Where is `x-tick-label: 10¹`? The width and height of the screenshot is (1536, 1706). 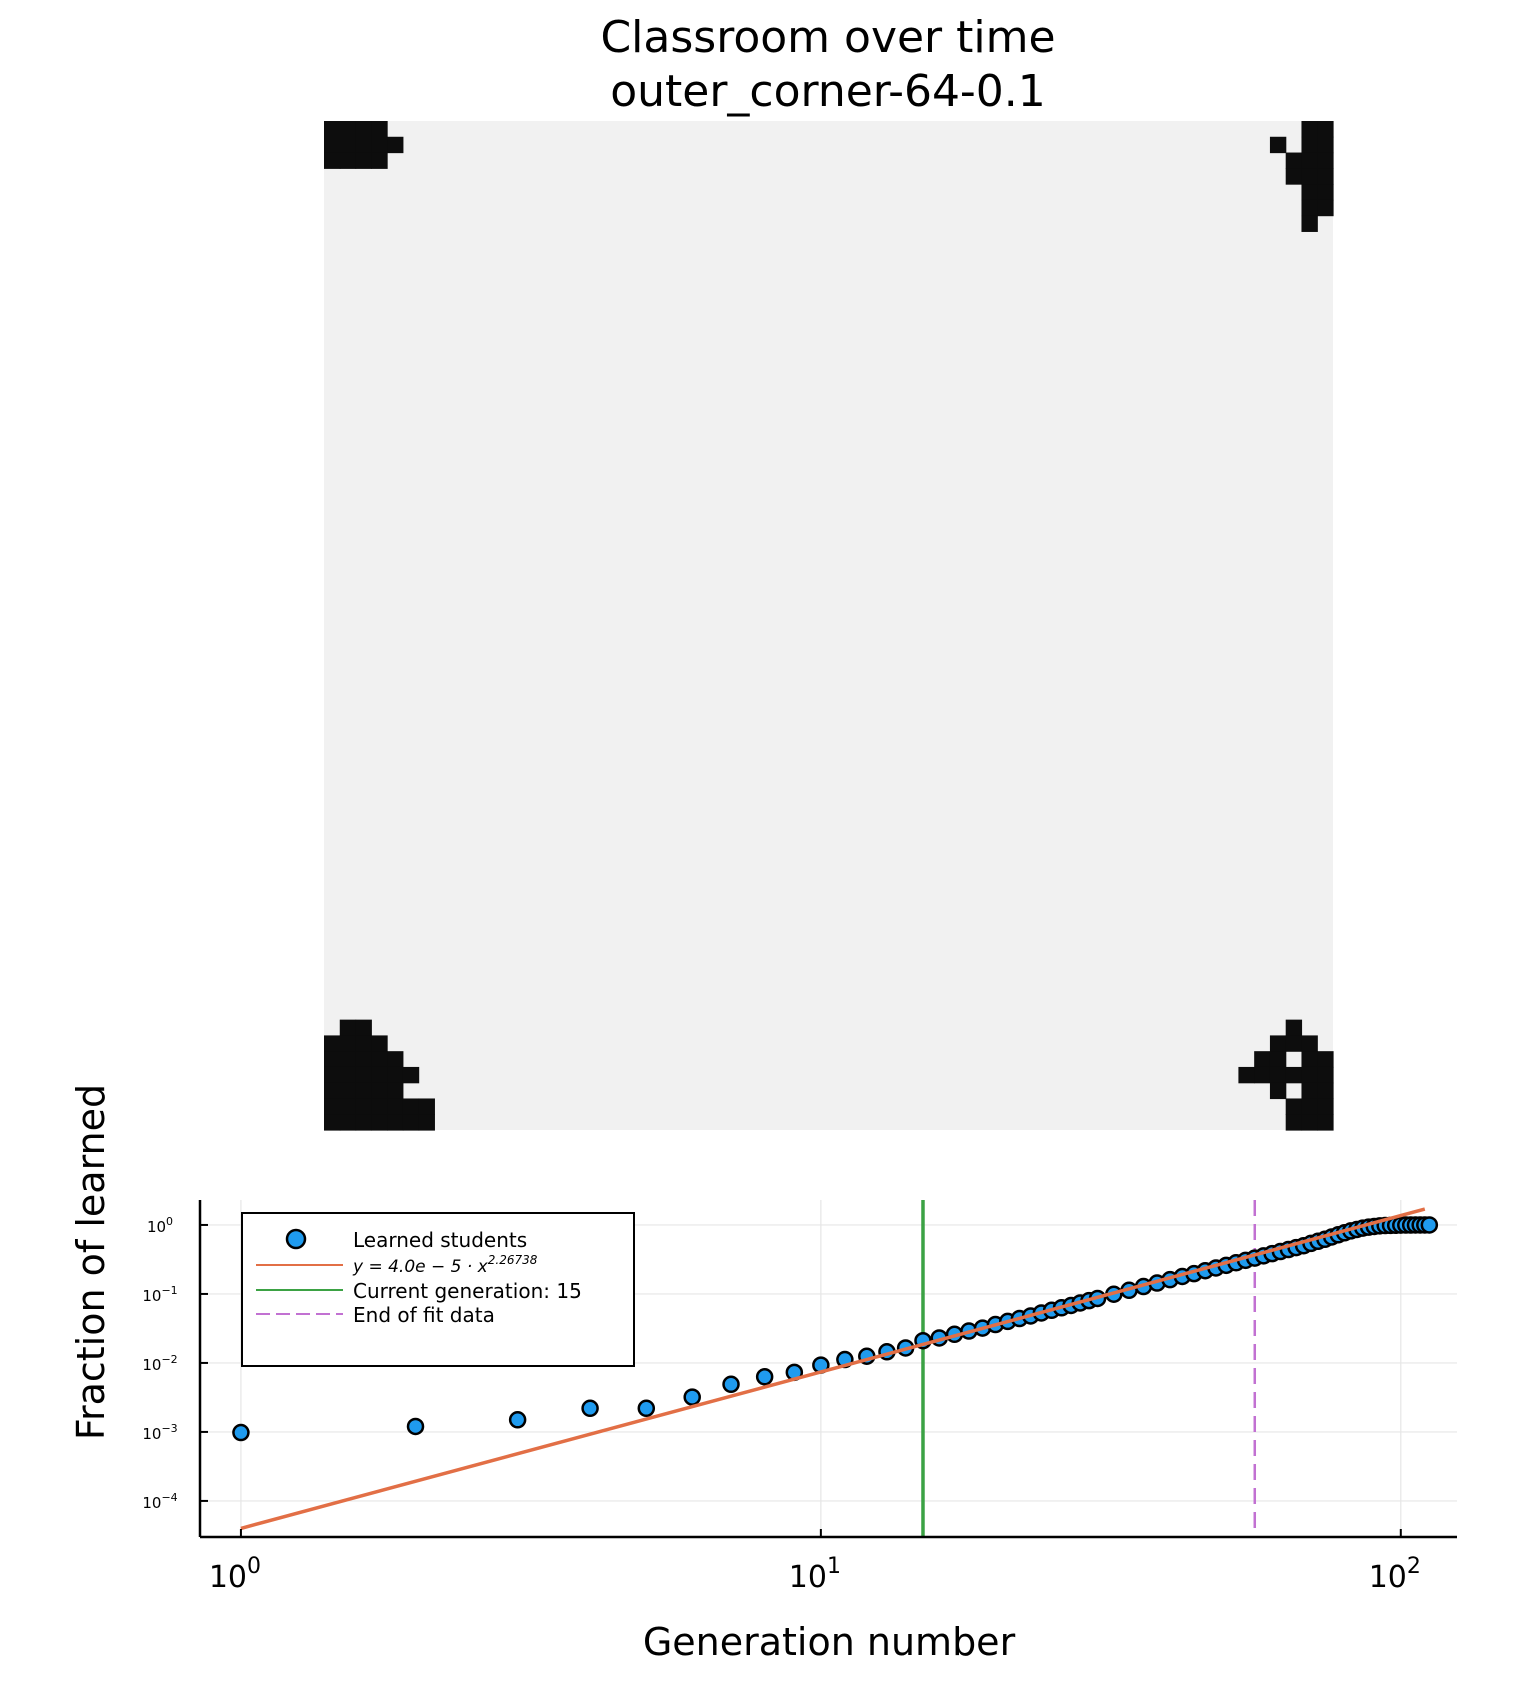 x-tick-label: 10¹ is located at coordinates (815, 1574).